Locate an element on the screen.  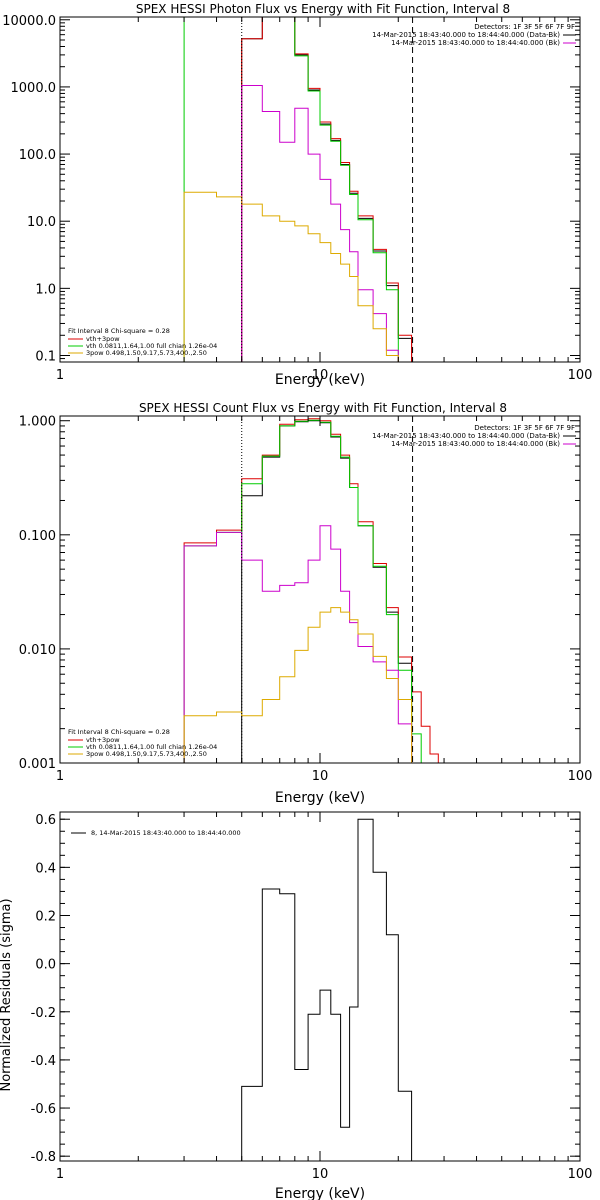
photon-legend-thermal: vth 0.0811,1.64,1.00 full chian 1.26e-04 is located at coordinates (151, 346).